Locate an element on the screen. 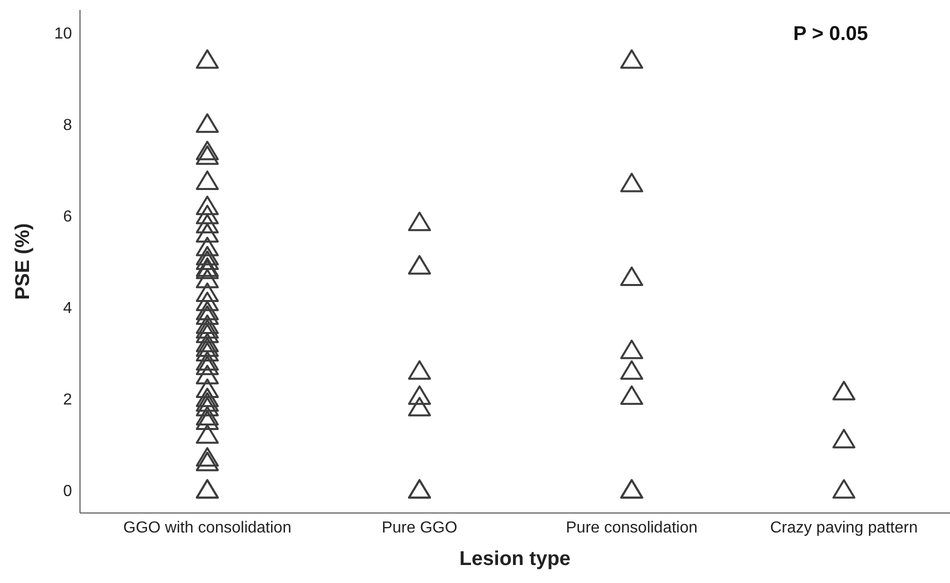 This screenshot has width=950, height=583. y-tick-label: 0 is located at coordinates (67, 491).